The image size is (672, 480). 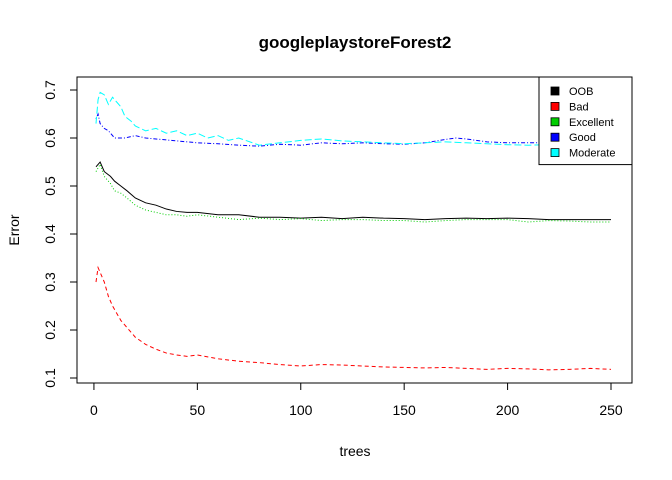 I want to click on legend-swatch-good, so click(x=555, y=137).